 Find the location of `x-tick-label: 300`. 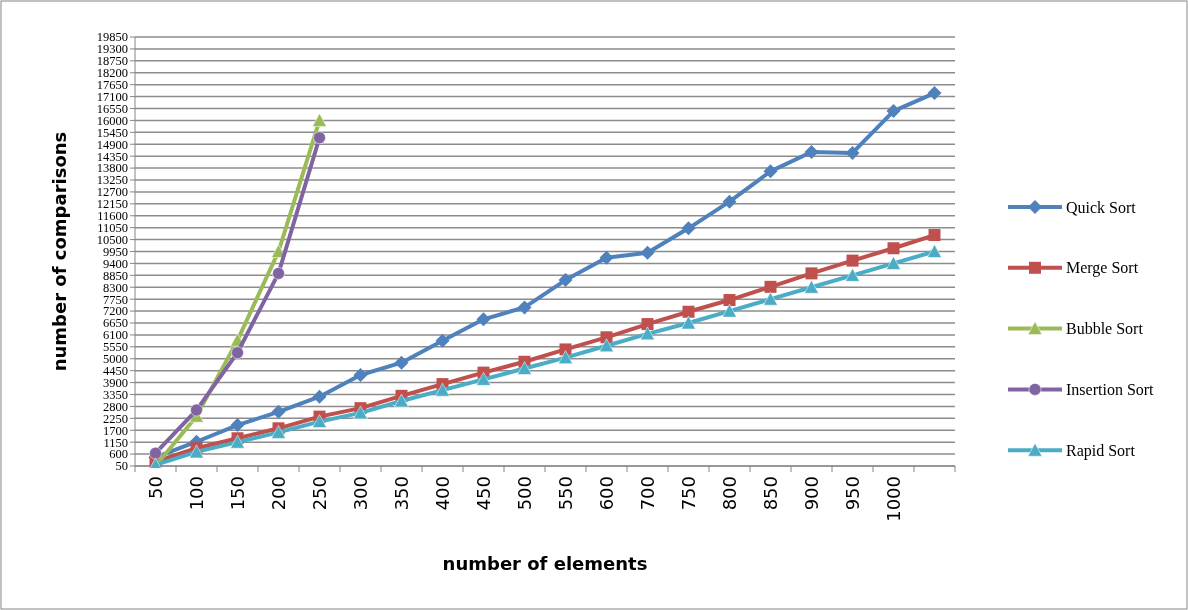

x-tick-label: 300 is located at coordinates (360, 493).